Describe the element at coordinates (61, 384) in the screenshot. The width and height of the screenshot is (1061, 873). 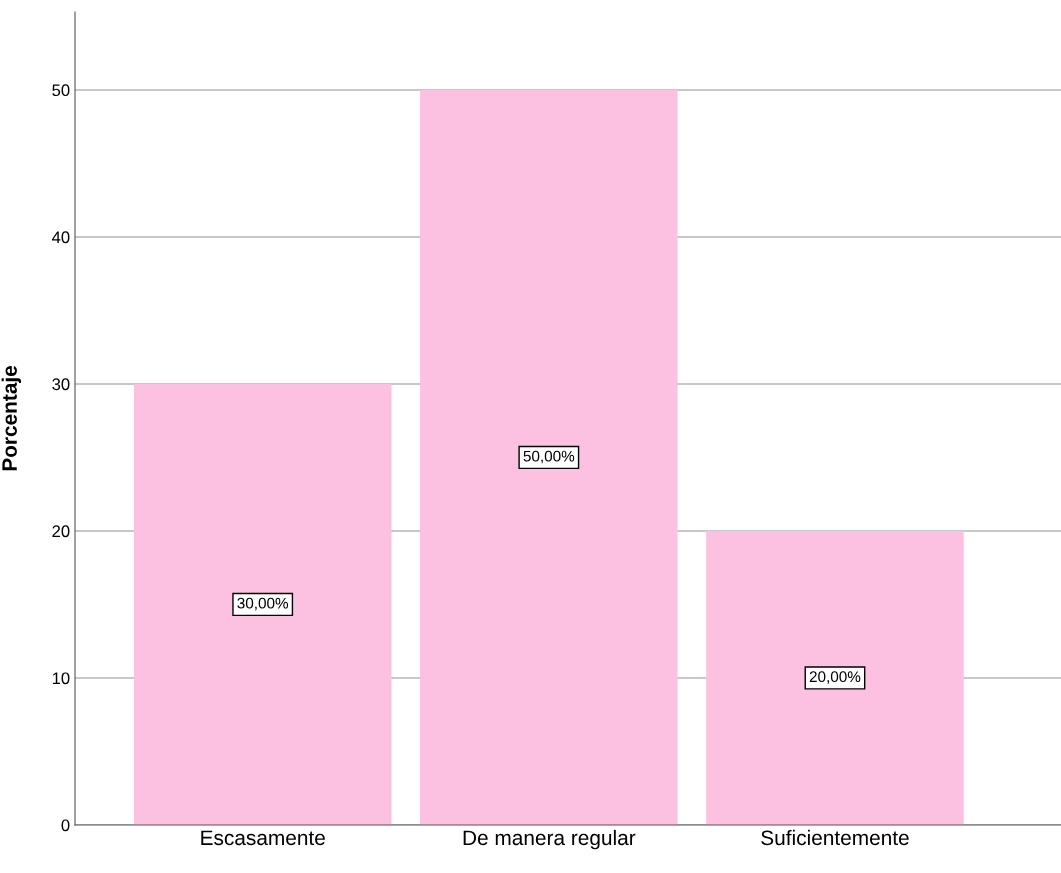
I see `y-tick-label: 30` at that location.